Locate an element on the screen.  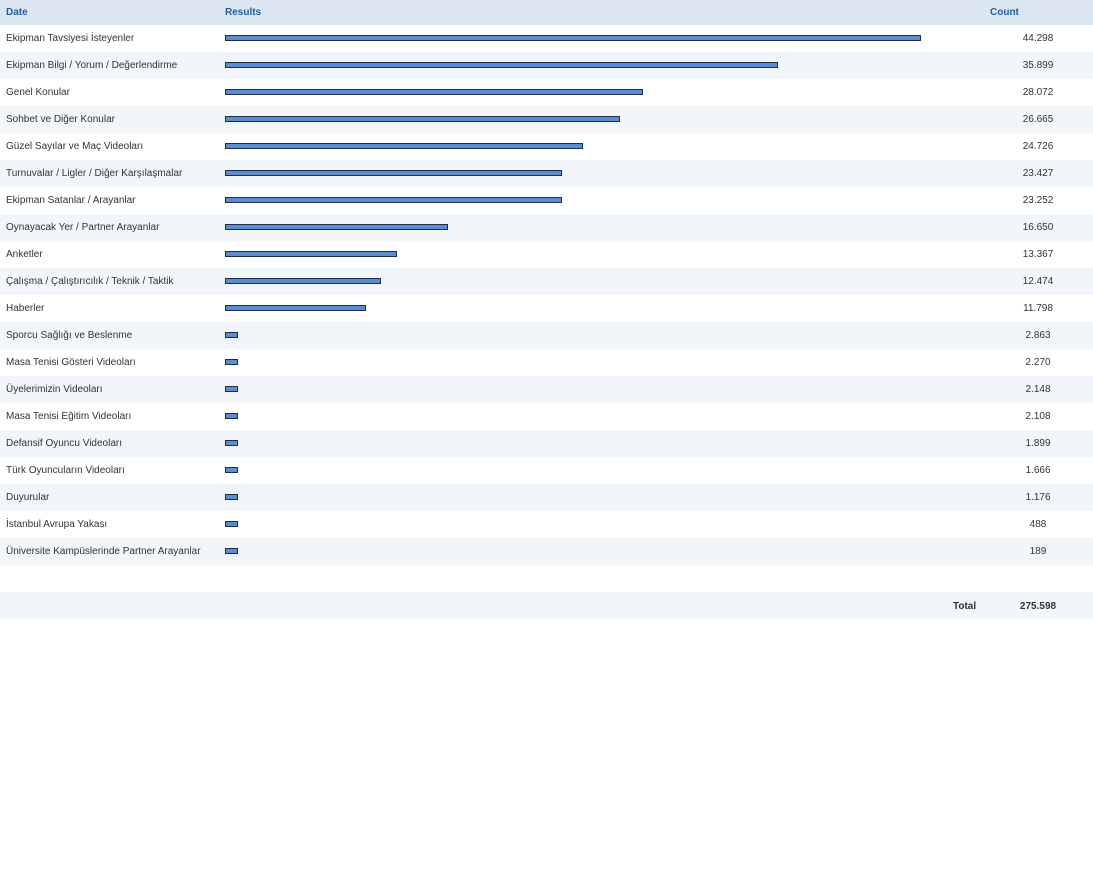
category-label: Genel Konular is located at coordinates (38, 92).